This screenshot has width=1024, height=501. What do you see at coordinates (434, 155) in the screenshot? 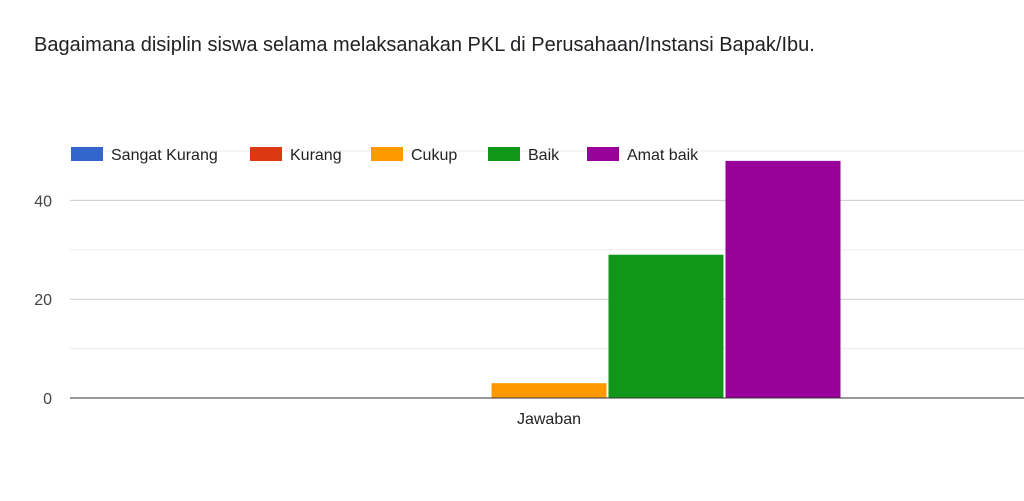
I see `legend-label: Cukup` at bounding box center [434, 155].